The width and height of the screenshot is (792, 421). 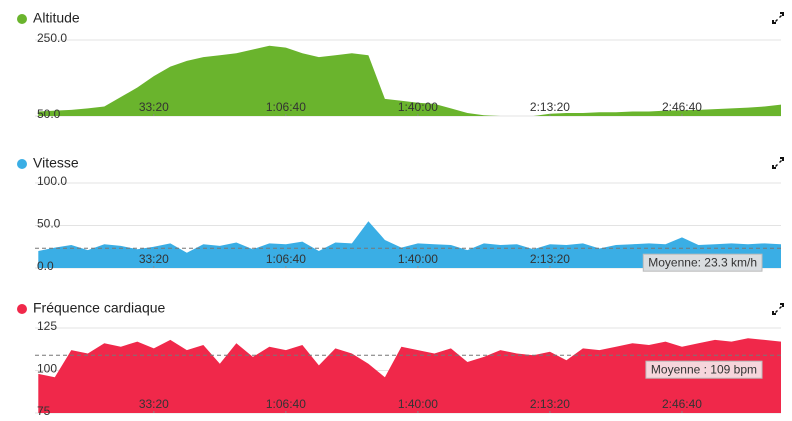 What do you see at coordinates (47, 369) in the screenshot?
I see `y-tick-label: 100` at bounding box center [47, 369].